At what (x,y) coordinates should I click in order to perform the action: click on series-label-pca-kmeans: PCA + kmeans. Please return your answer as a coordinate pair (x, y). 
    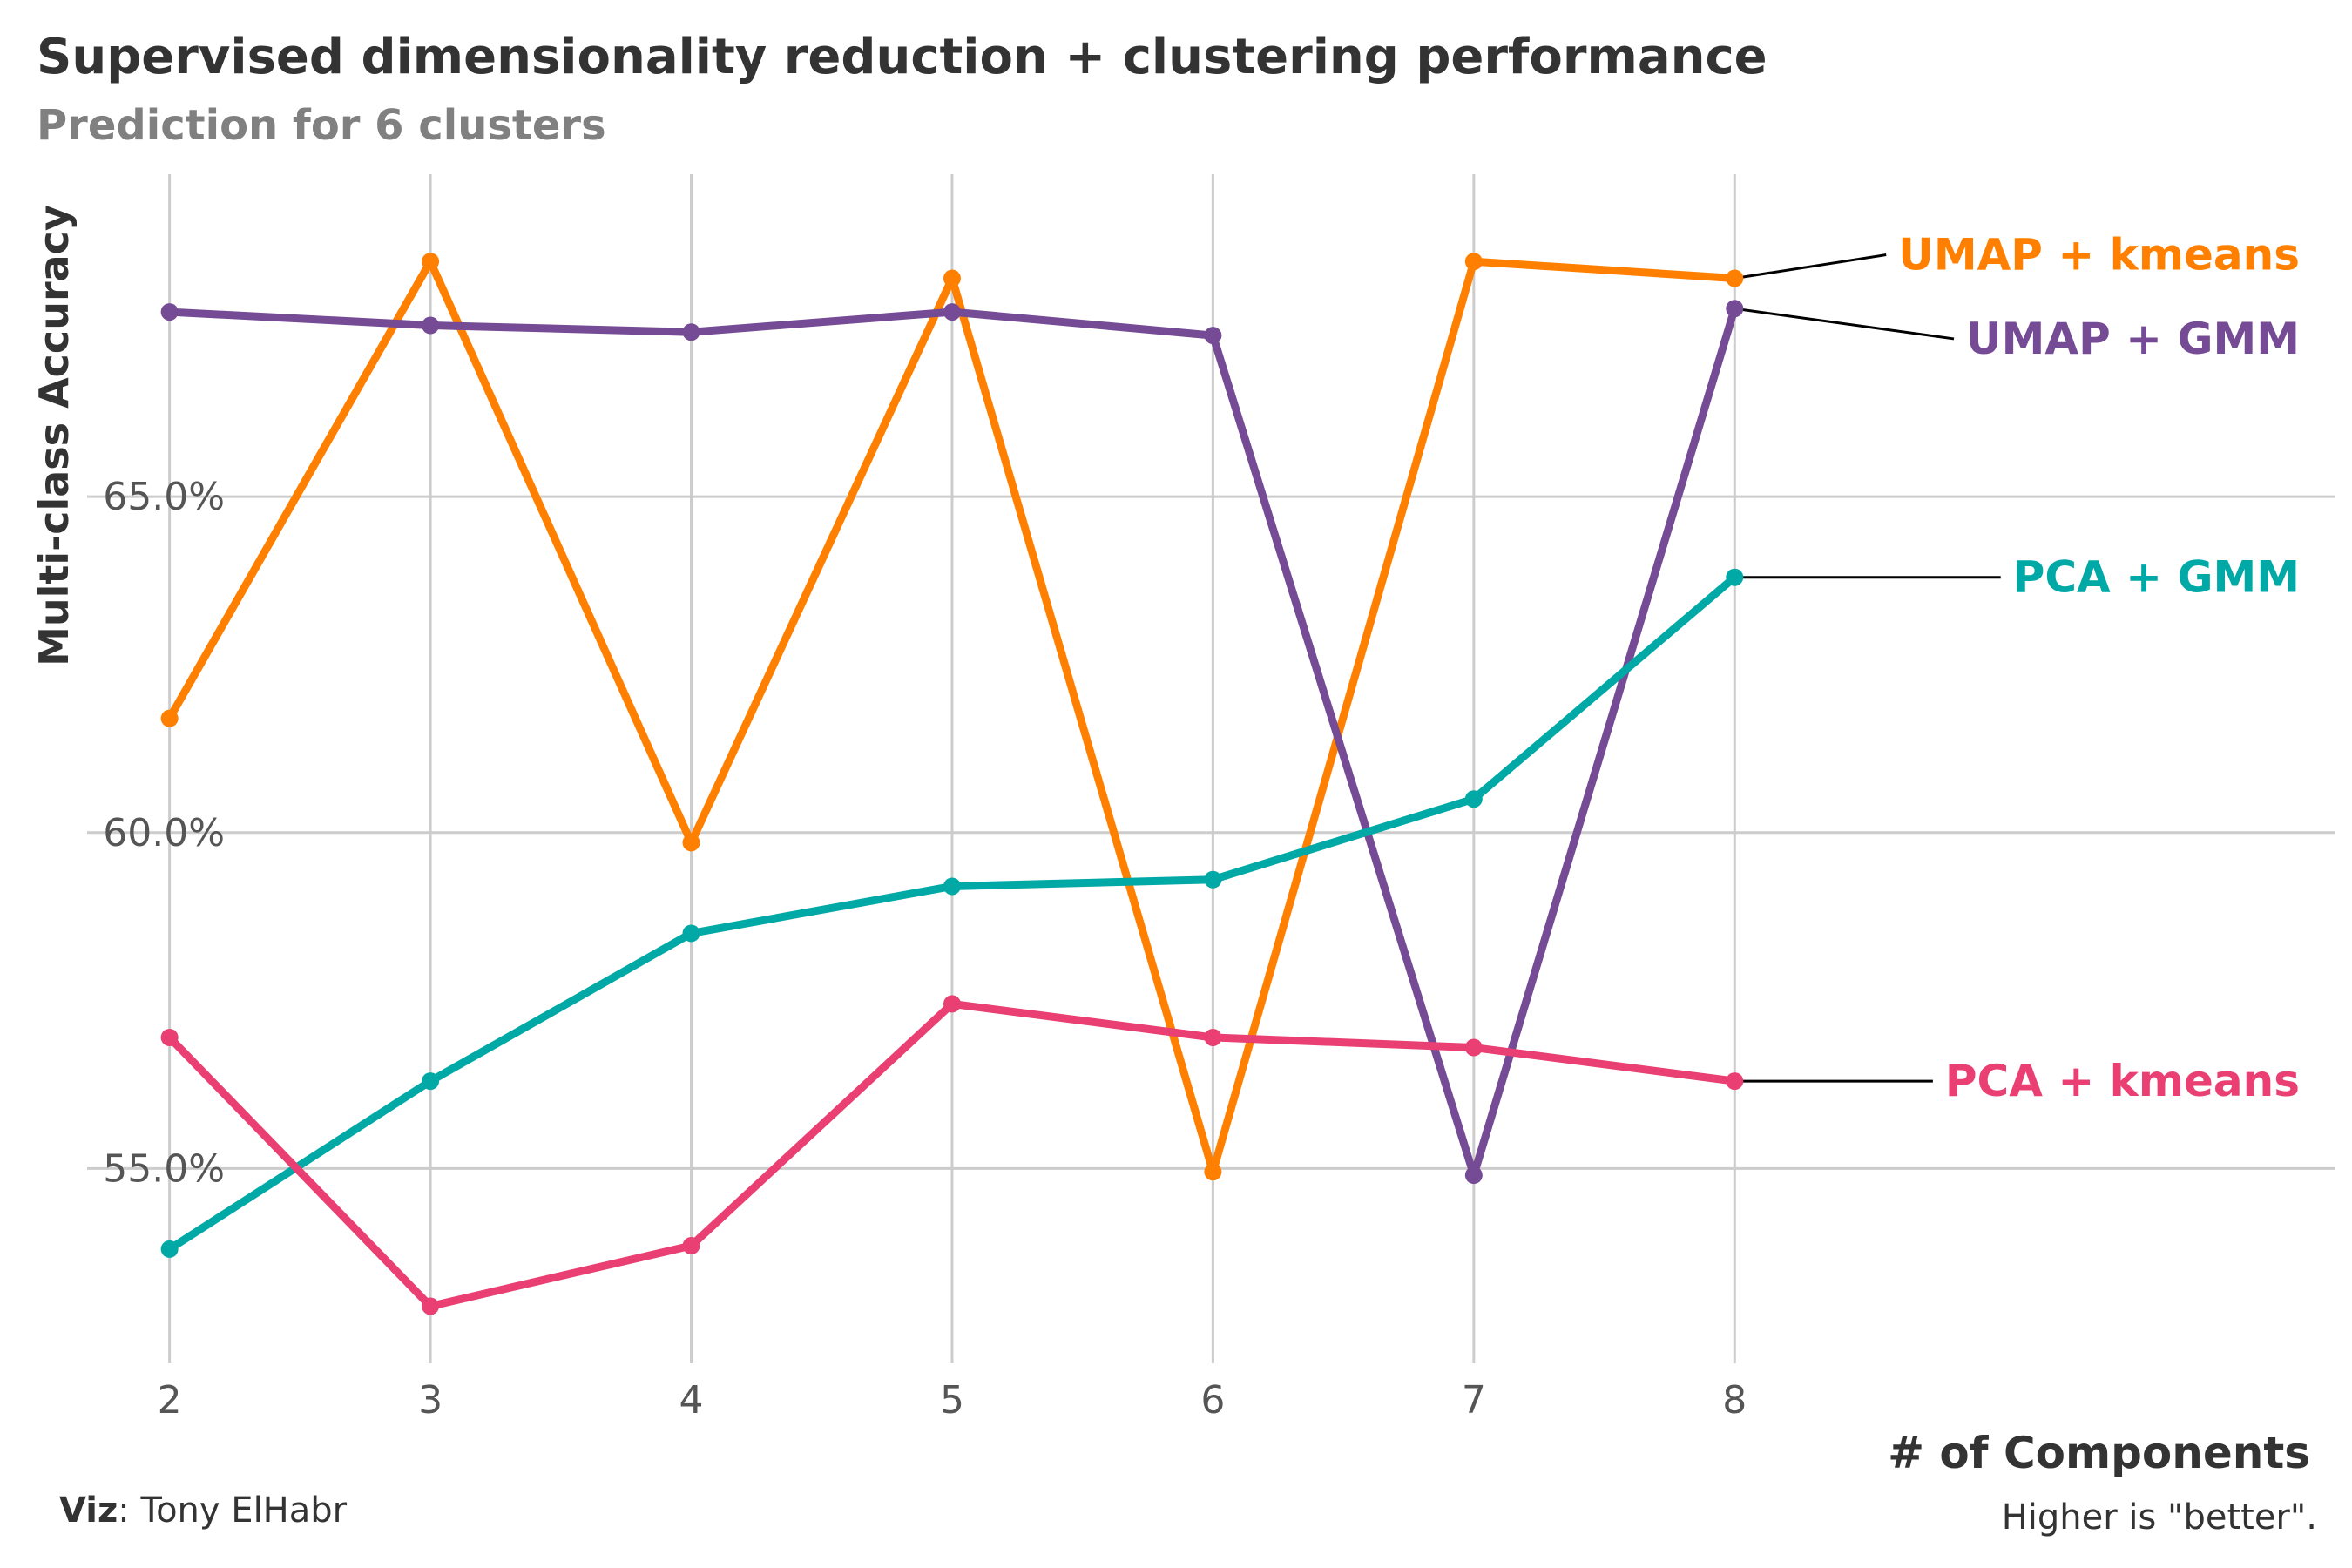
    Looking at the image, I should click on (2122, 1081).